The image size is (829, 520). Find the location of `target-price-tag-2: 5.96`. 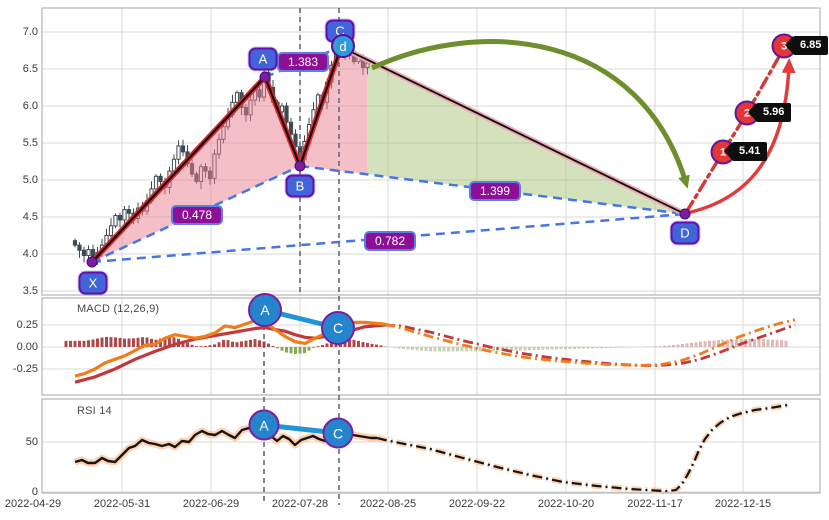

target-price-tag-2: 5.96 is located at coordinates (769, 112).